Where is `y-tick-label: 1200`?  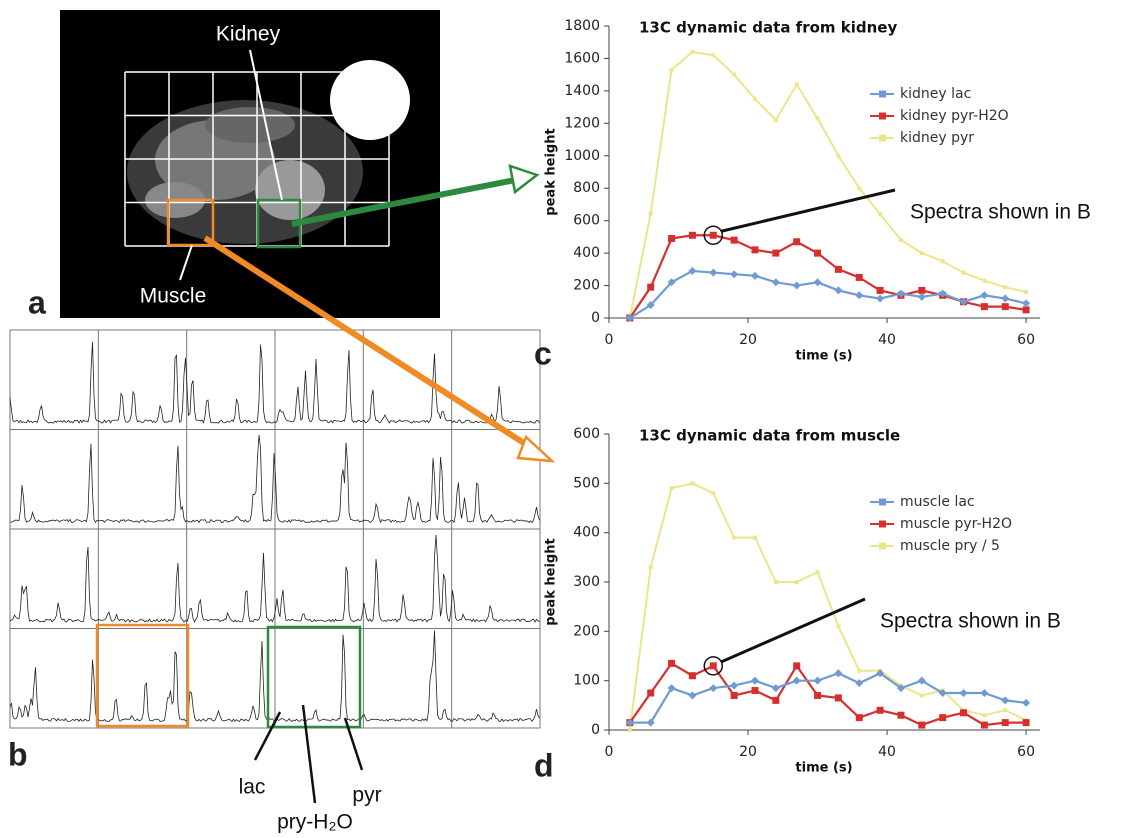 y-tick-label: 1200 is located at coordinates (582, 123).